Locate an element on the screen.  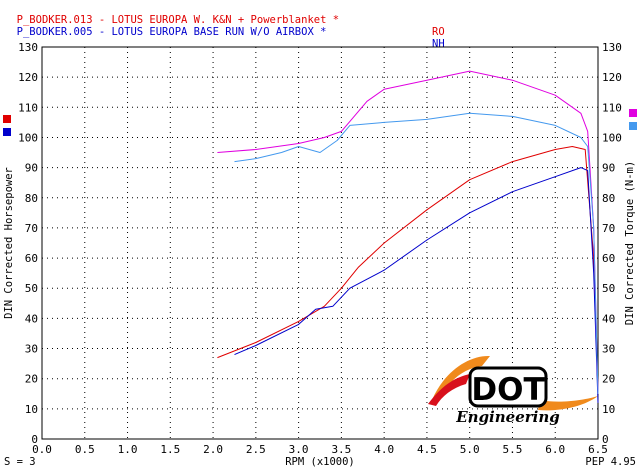
dot-engineering-logo: DOT Engineering is located at coordinates (513, 390).